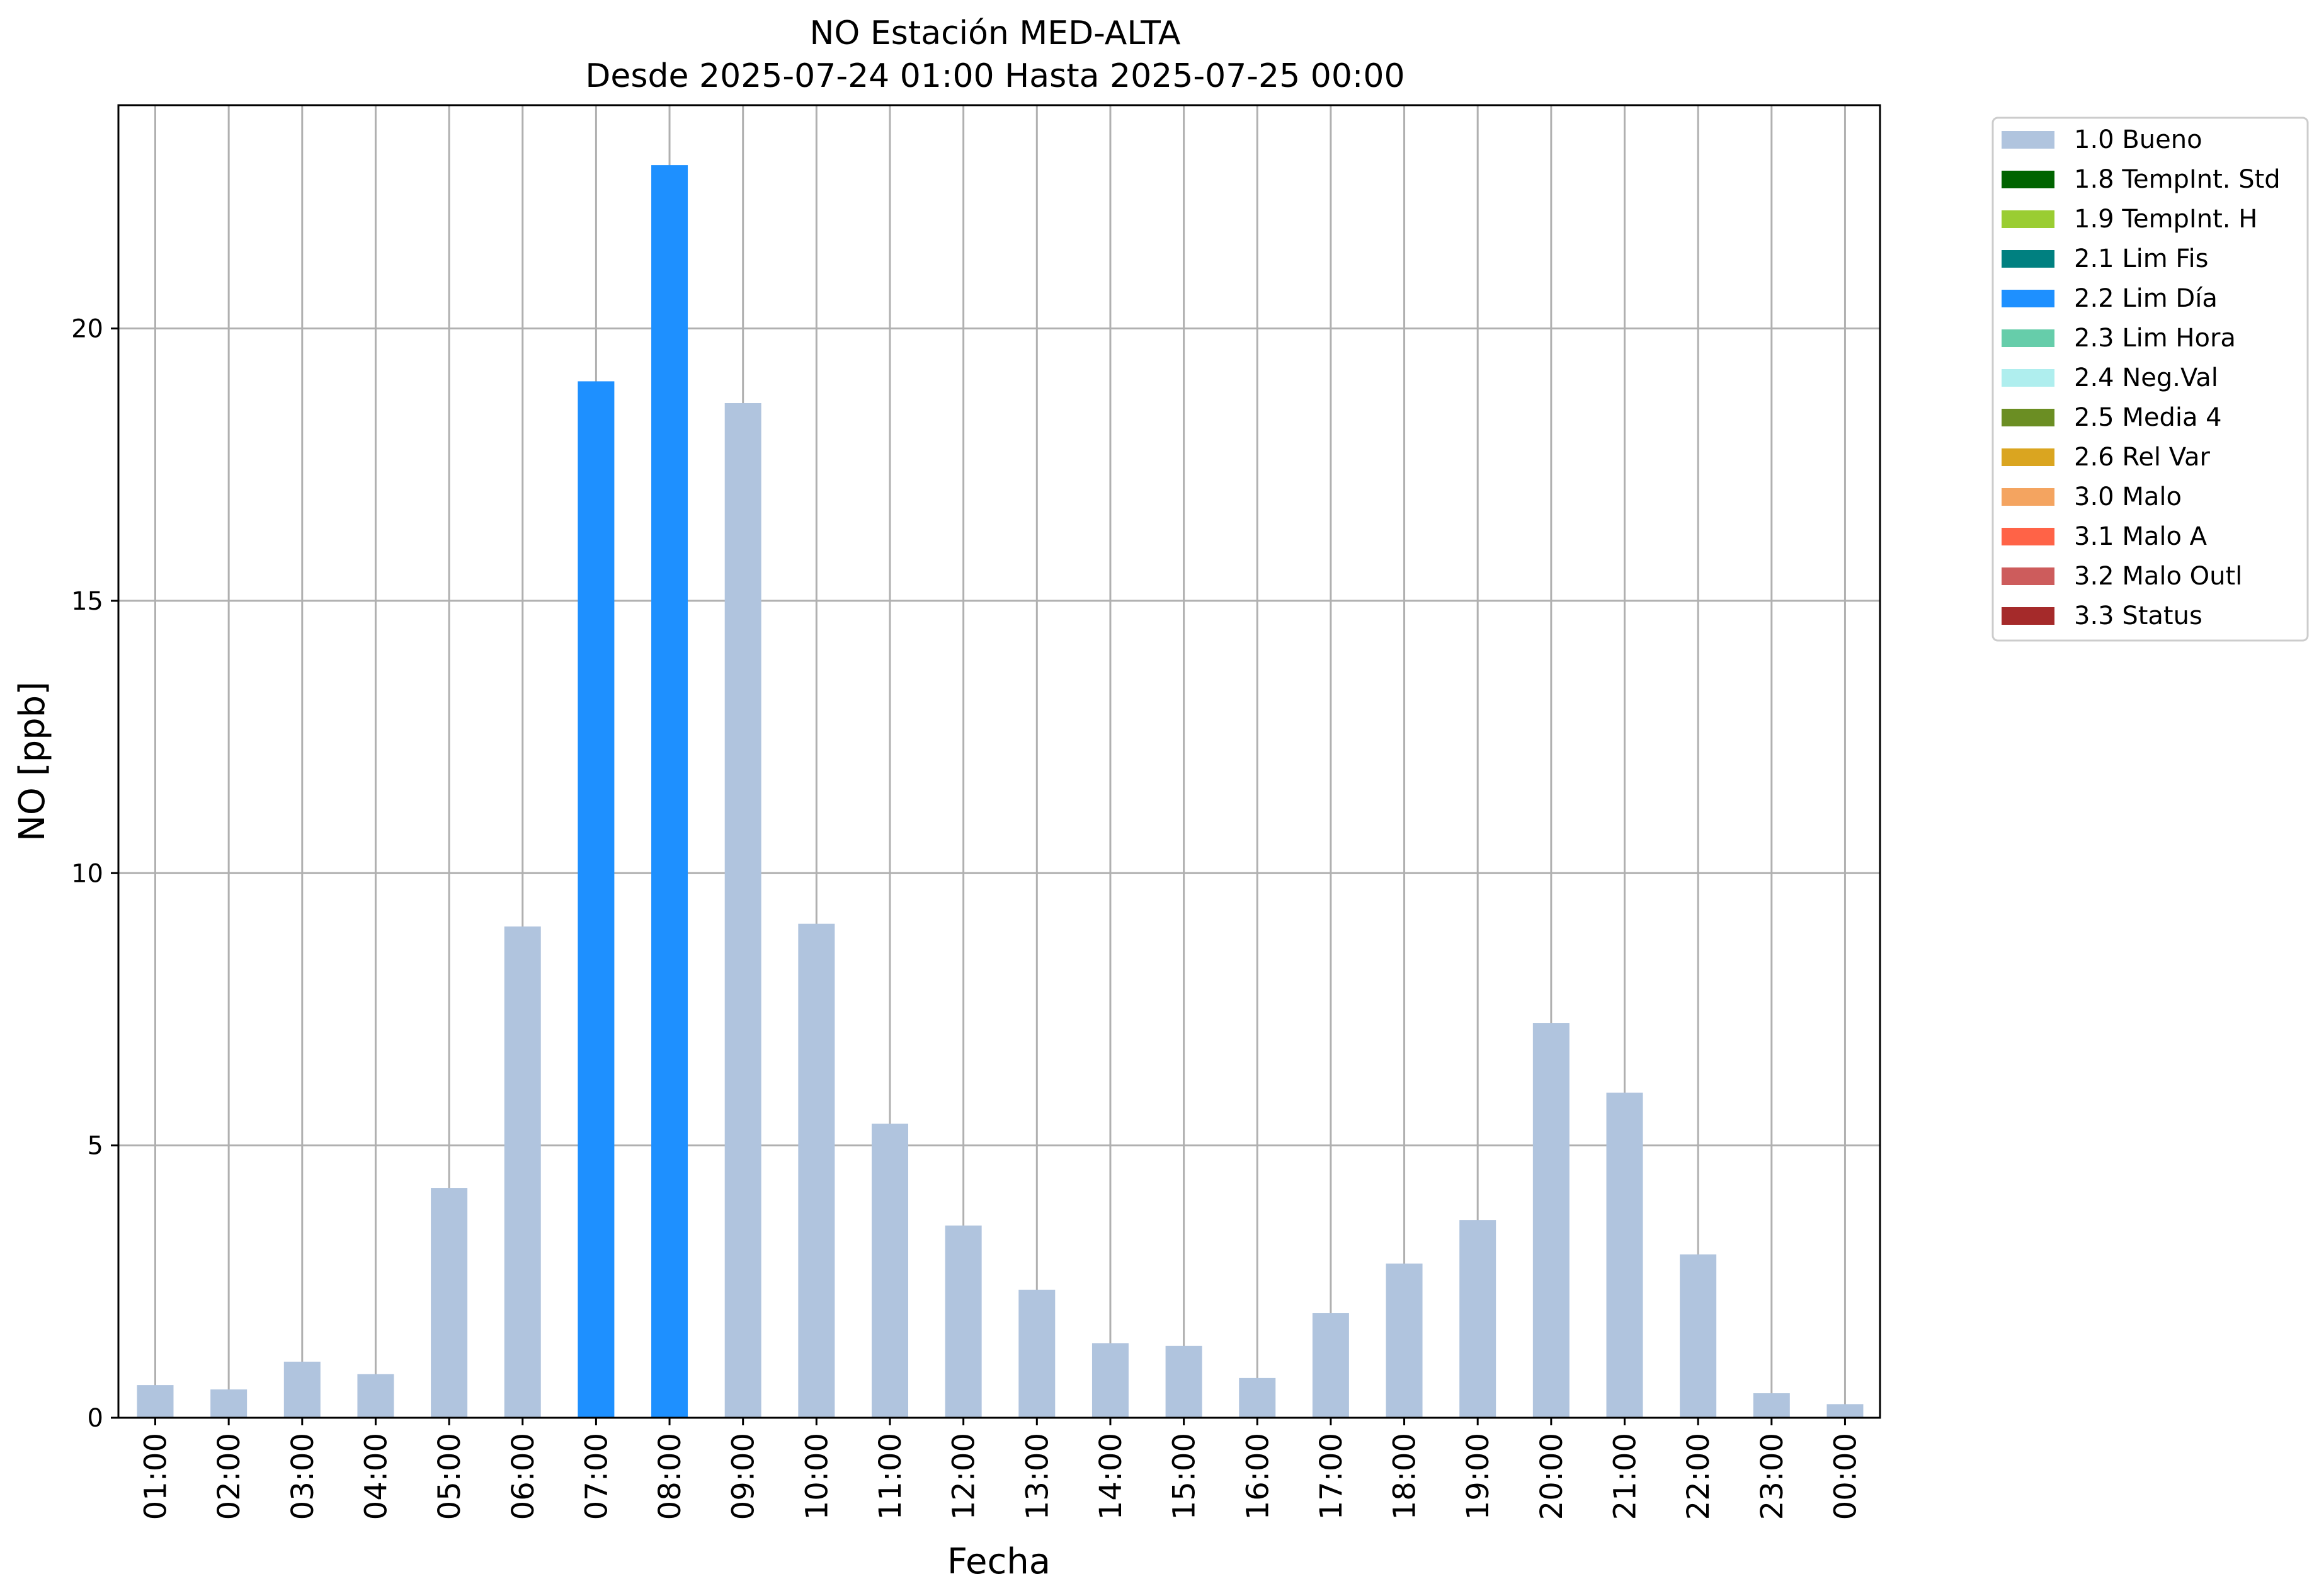 The height and width of the screenshot is (1596, 2319). Describe the element at coordinates (87, 329) in the screenshot. I see `y-tick-label: 20` at that location.